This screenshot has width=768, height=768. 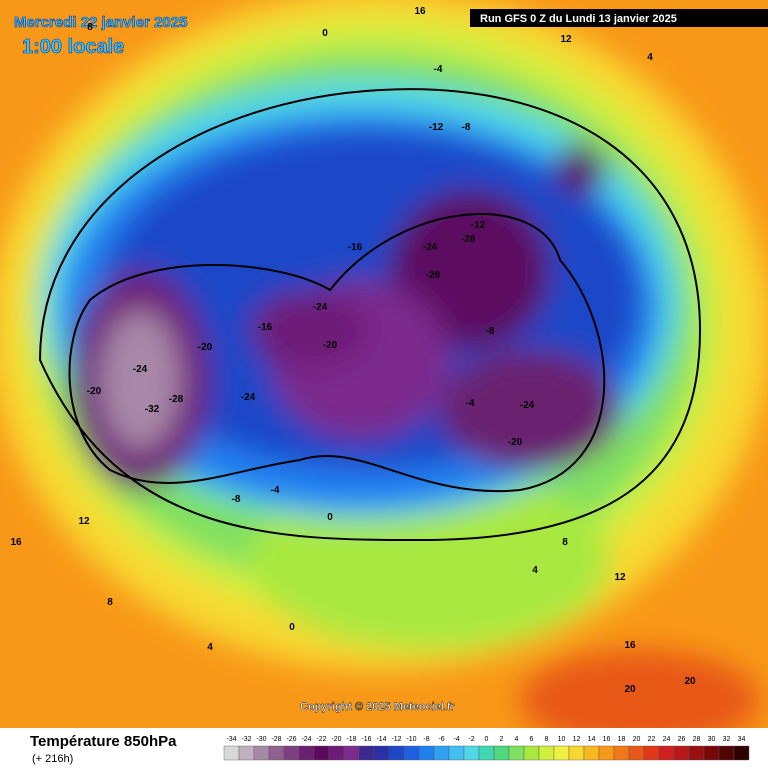 I want to click on colorbar-tick-label: -24, so click(x=306, y=739).